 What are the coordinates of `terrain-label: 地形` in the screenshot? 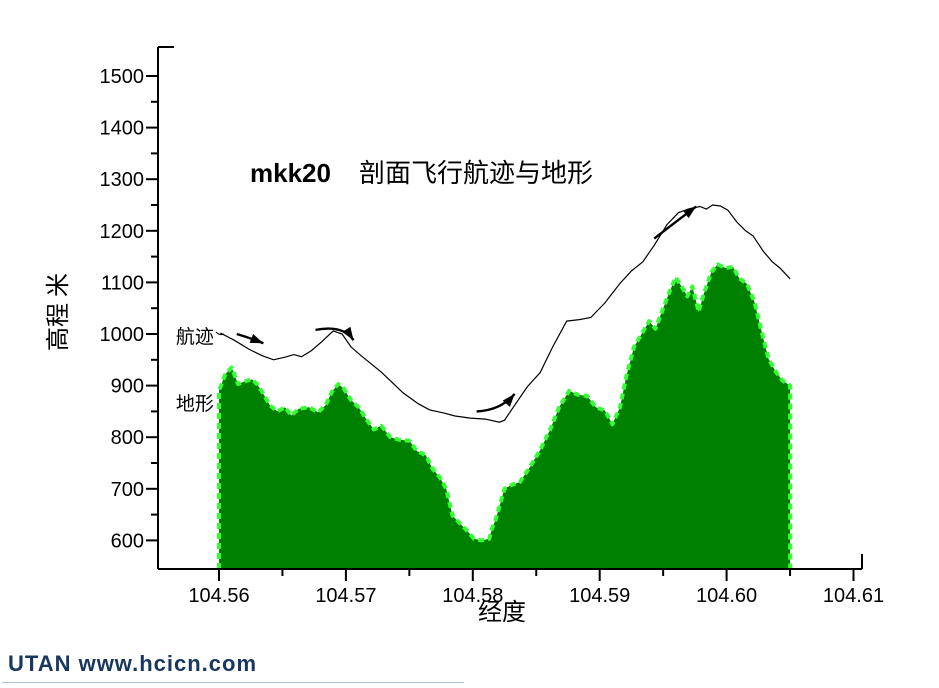 It's located at (195, 404).